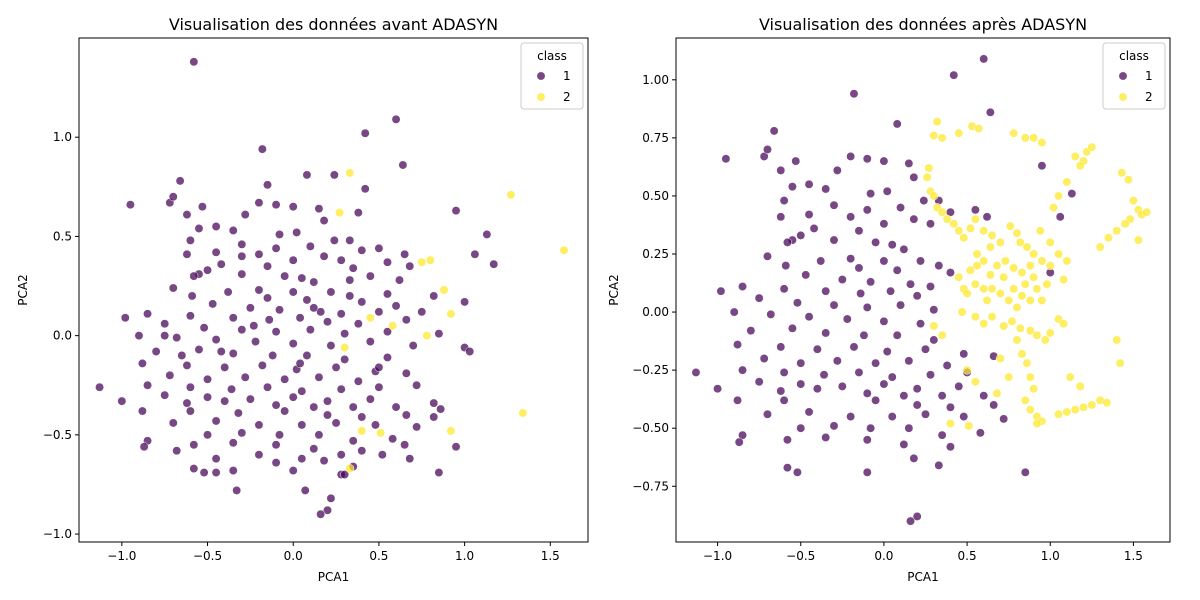 This screenshot has height=600, width=1200. Describe the element at coordinates (464, 556) in the screenshot. I see `x-tick-label: 1.0` at that location.